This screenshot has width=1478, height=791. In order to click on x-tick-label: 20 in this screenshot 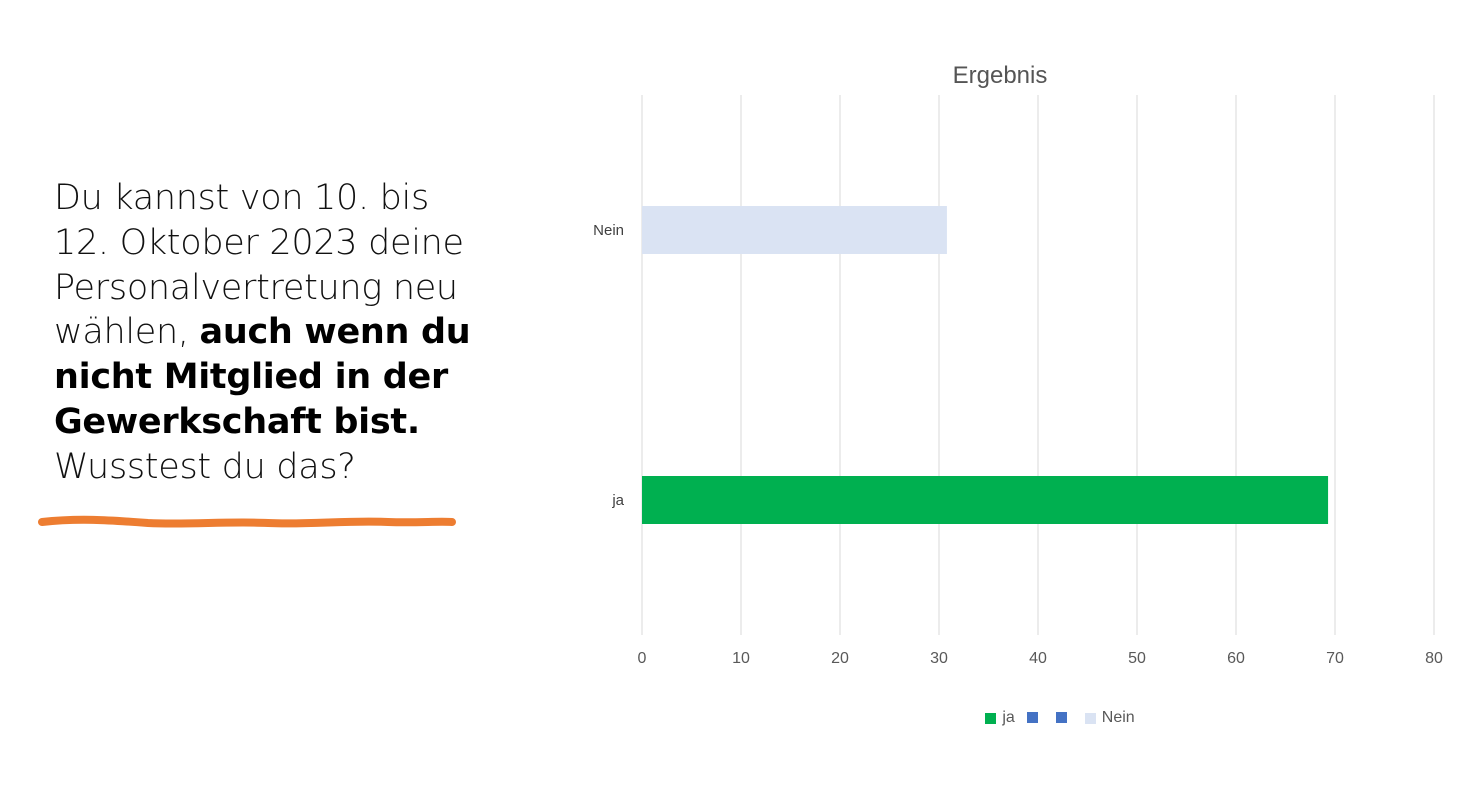, I will do `click(840, 658)`.